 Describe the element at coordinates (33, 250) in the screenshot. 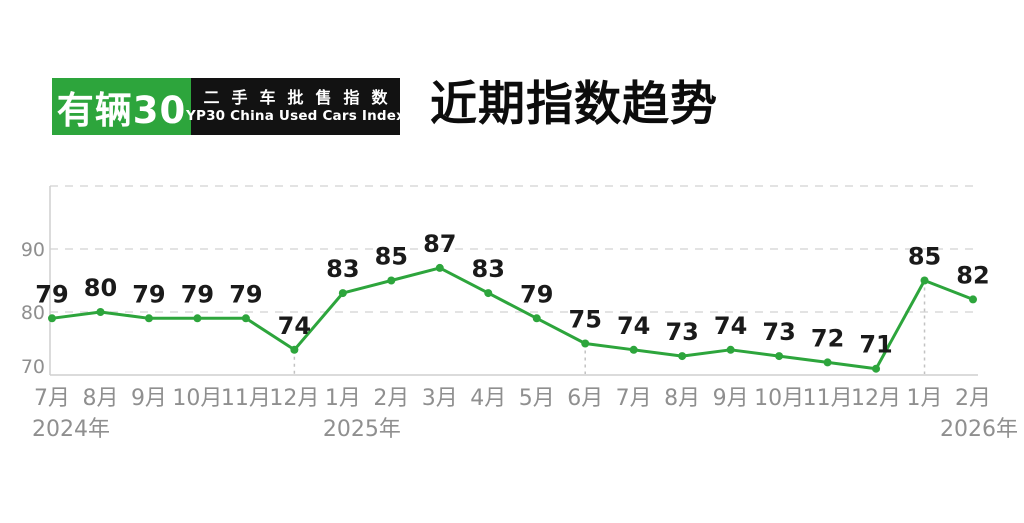

I see `y-tick-label-90: 90` at that location.